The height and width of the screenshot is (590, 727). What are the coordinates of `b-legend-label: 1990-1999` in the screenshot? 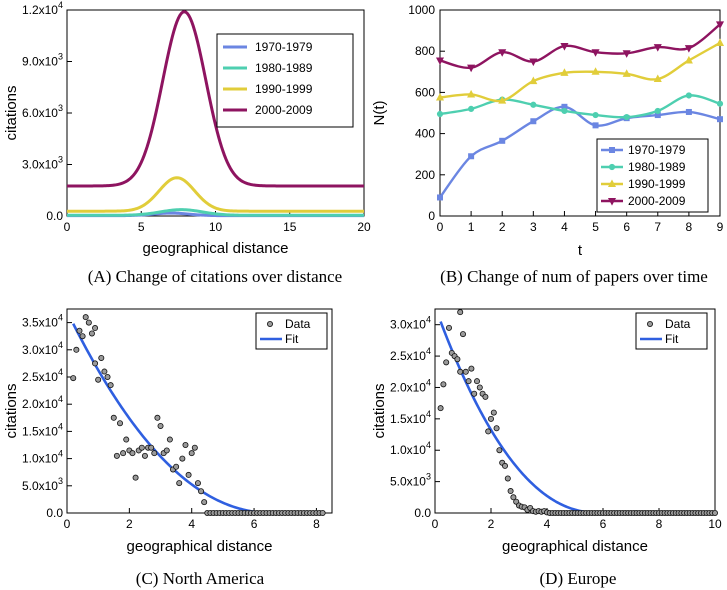 It's located at (657, 184).